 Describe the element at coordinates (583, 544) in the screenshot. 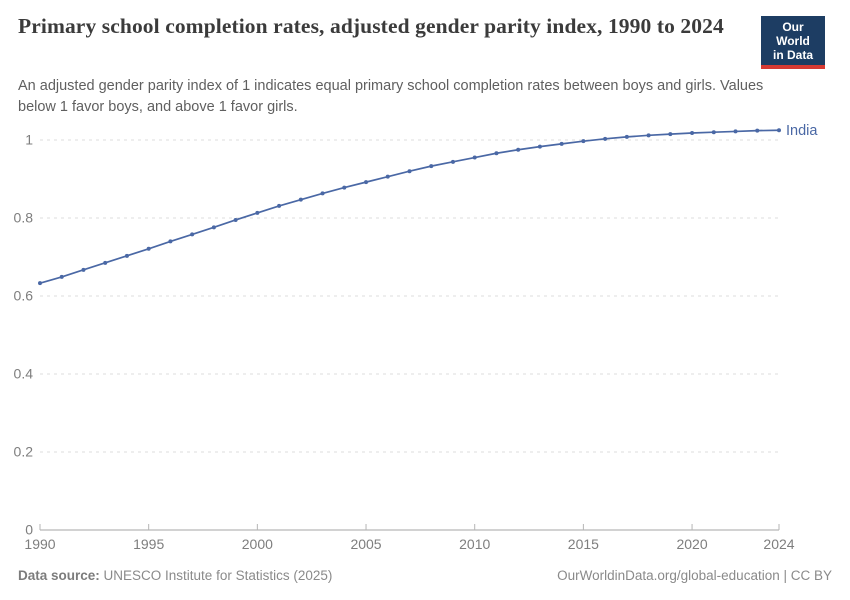

I see `x-axis-tick-label: 2015` at that location.